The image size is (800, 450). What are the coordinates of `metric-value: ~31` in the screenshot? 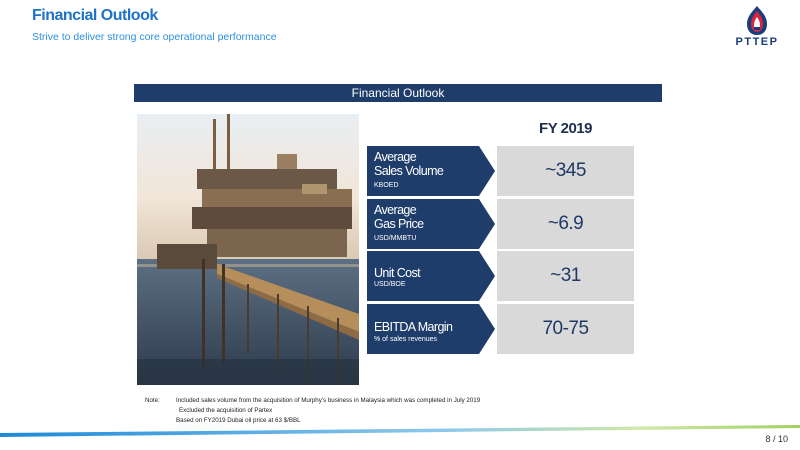 It's located at (565, 276).